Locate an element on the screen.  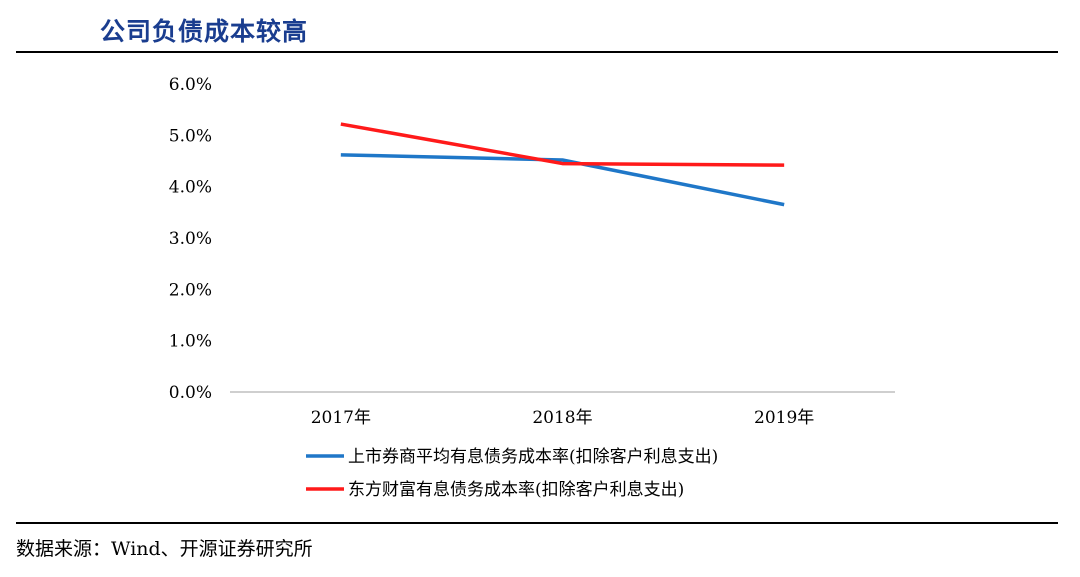
y-tick-label: 1.0% is located at coordinates (190, 342).